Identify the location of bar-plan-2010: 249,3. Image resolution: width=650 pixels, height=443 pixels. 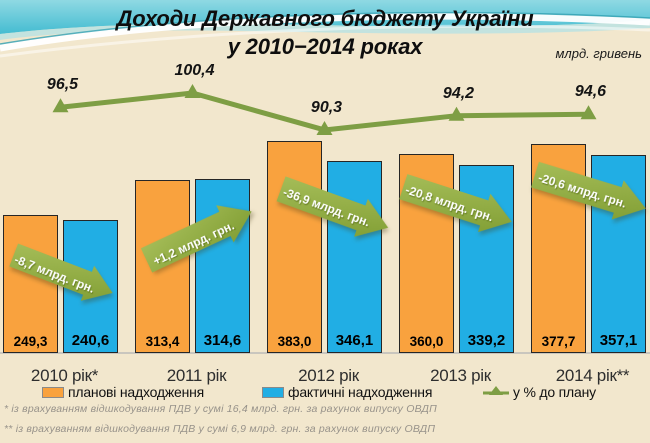
(30, 284).